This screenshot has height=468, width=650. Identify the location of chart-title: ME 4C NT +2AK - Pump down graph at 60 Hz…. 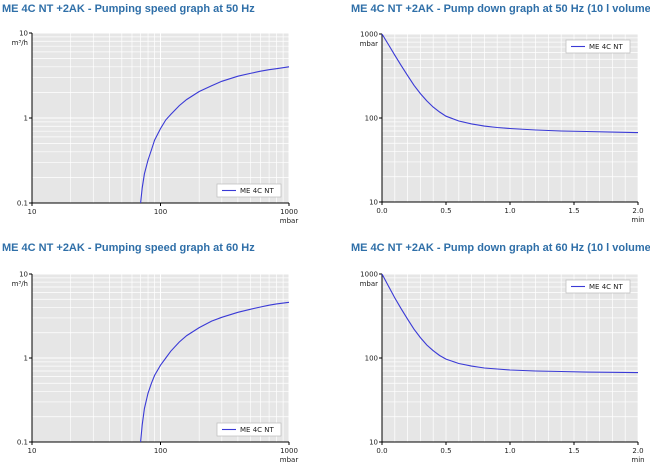
(500, 248).